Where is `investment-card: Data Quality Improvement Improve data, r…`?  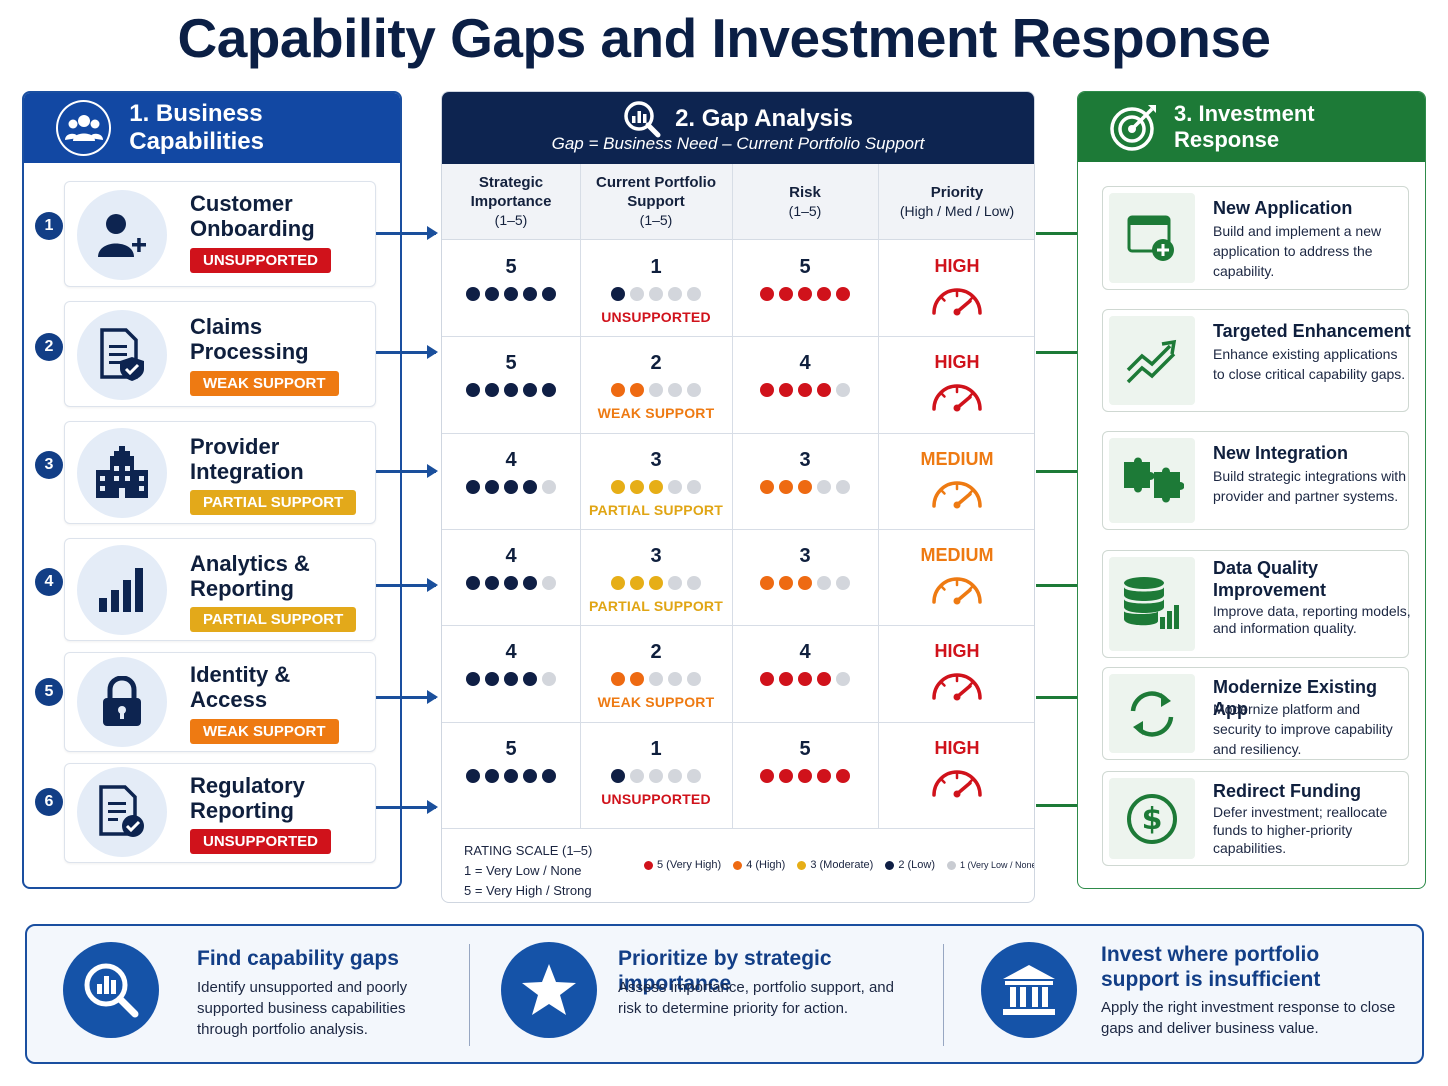 investment-card: Data Quality Improvement Improve data, r… is located at coordinates (1256, 604).